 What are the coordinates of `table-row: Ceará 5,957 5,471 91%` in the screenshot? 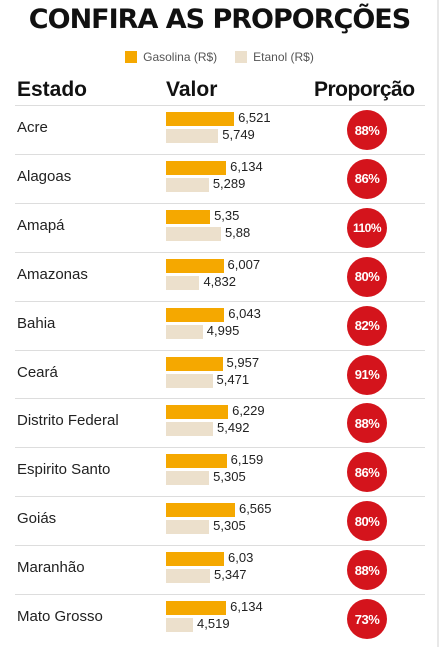 It's located at (220, 374).